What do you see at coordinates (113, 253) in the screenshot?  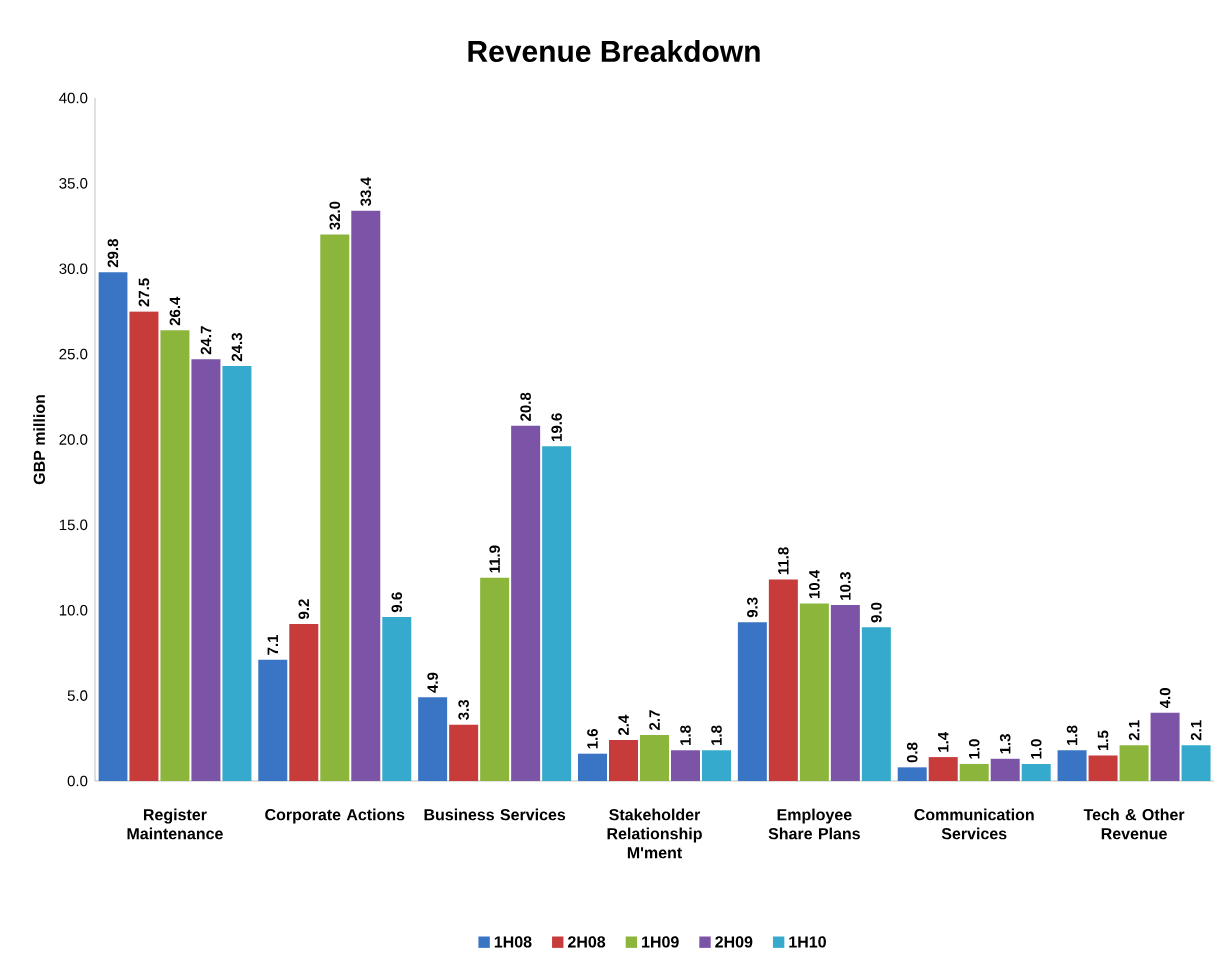 I see `data-label: 29.8` at bounding box center [113, 253].